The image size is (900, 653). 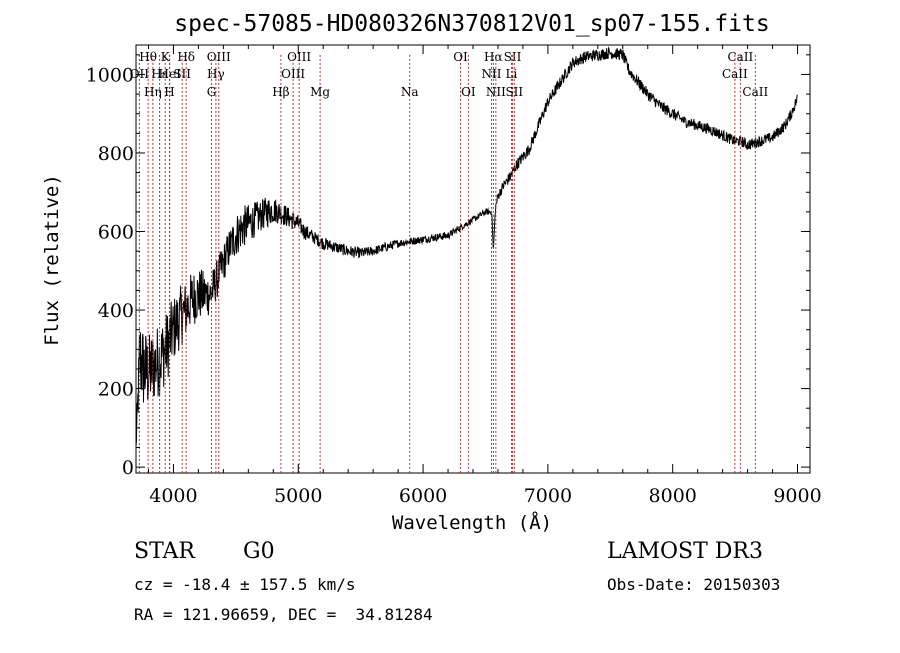 I want to click on x-axis-label: Wavelength (Å), so click(x=472, y=522).